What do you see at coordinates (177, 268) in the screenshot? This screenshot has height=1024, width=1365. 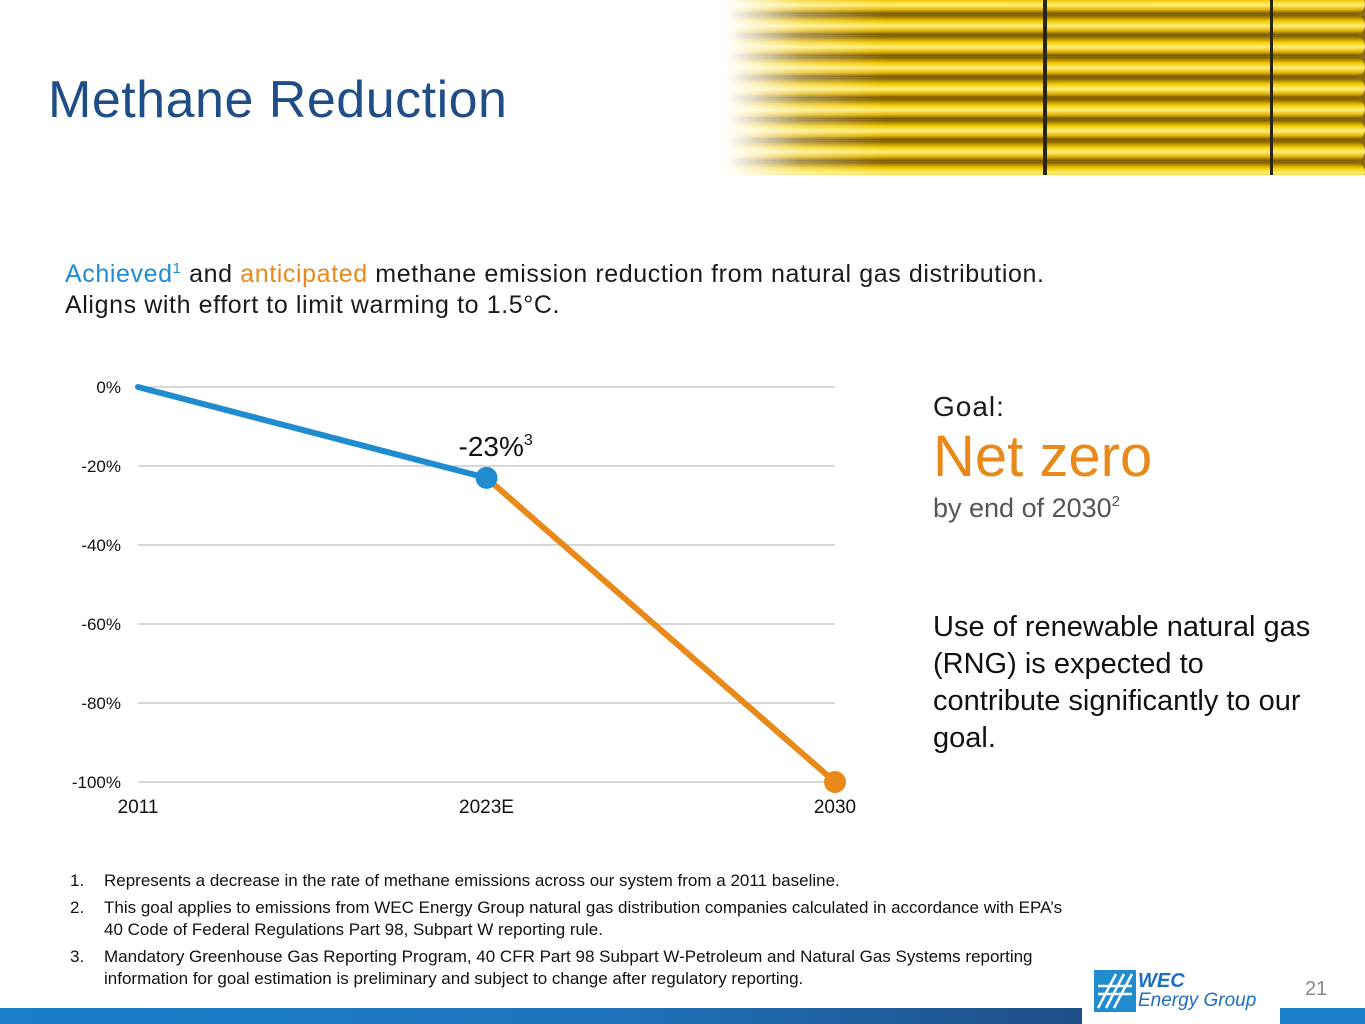 I see `achieved-footnote-ref: 1` at bounding box center [177, 268].